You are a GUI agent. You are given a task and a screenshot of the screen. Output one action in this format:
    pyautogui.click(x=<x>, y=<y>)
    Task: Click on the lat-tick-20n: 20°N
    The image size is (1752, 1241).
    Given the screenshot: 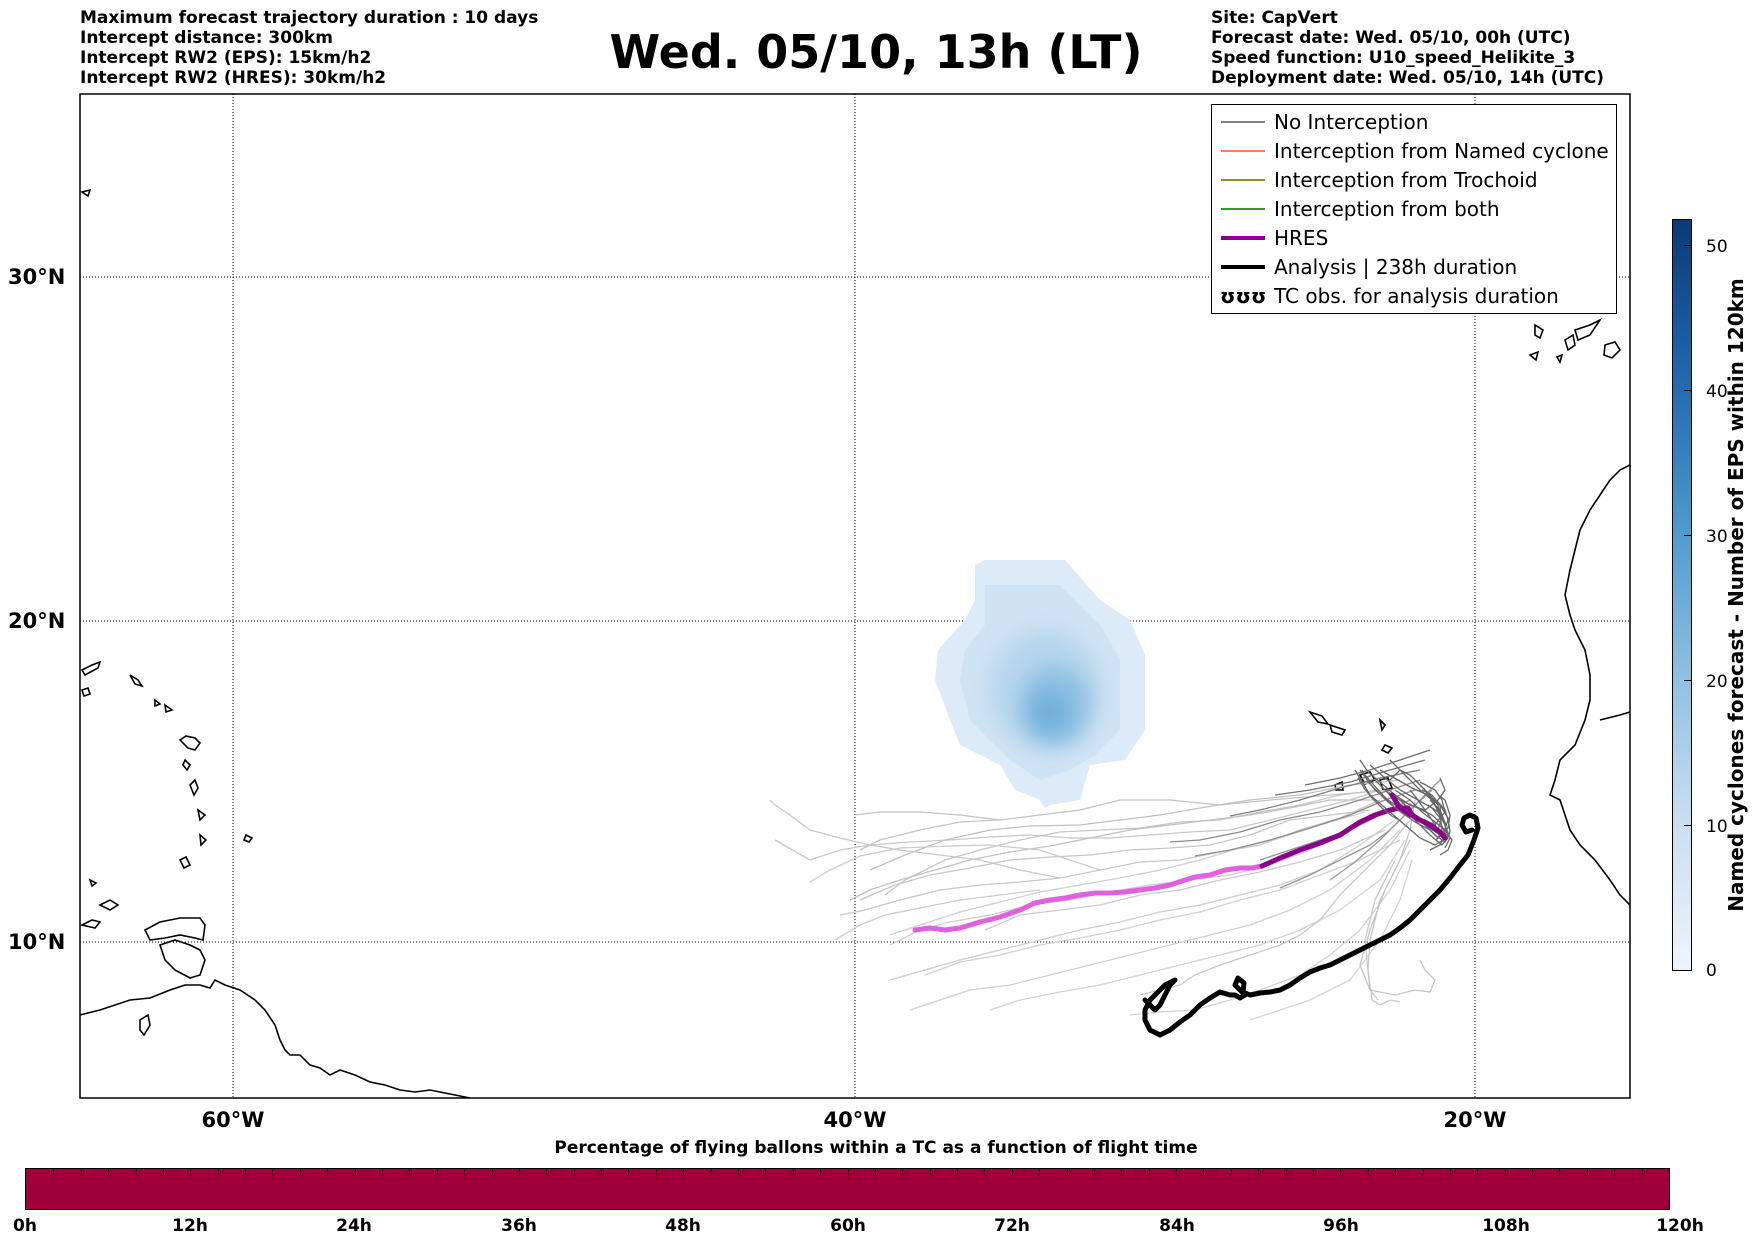 What is the action you would take?
    pyautogui.click(x=37, y=621)
    